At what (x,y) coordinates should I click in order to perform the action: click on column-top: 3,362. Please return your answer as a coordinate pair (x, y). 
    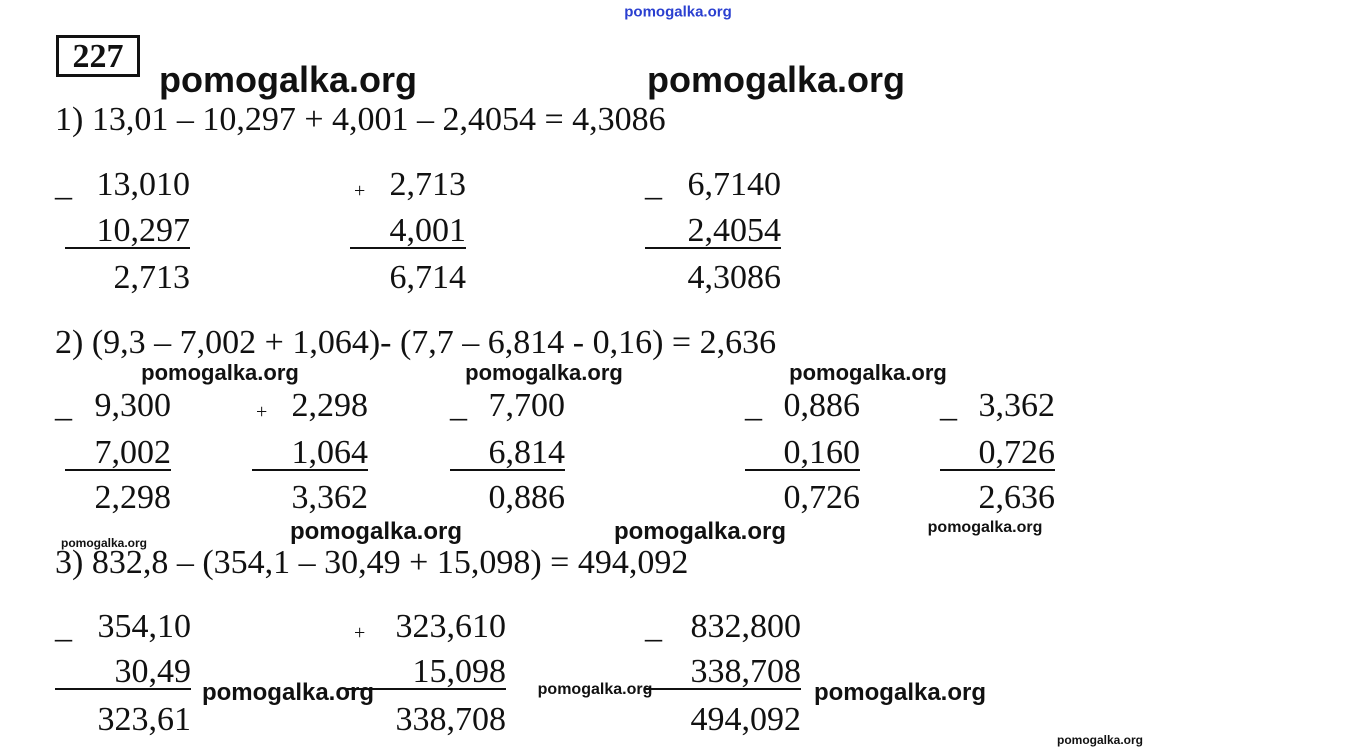
    Looking at the image, I should click on (1017, 405).